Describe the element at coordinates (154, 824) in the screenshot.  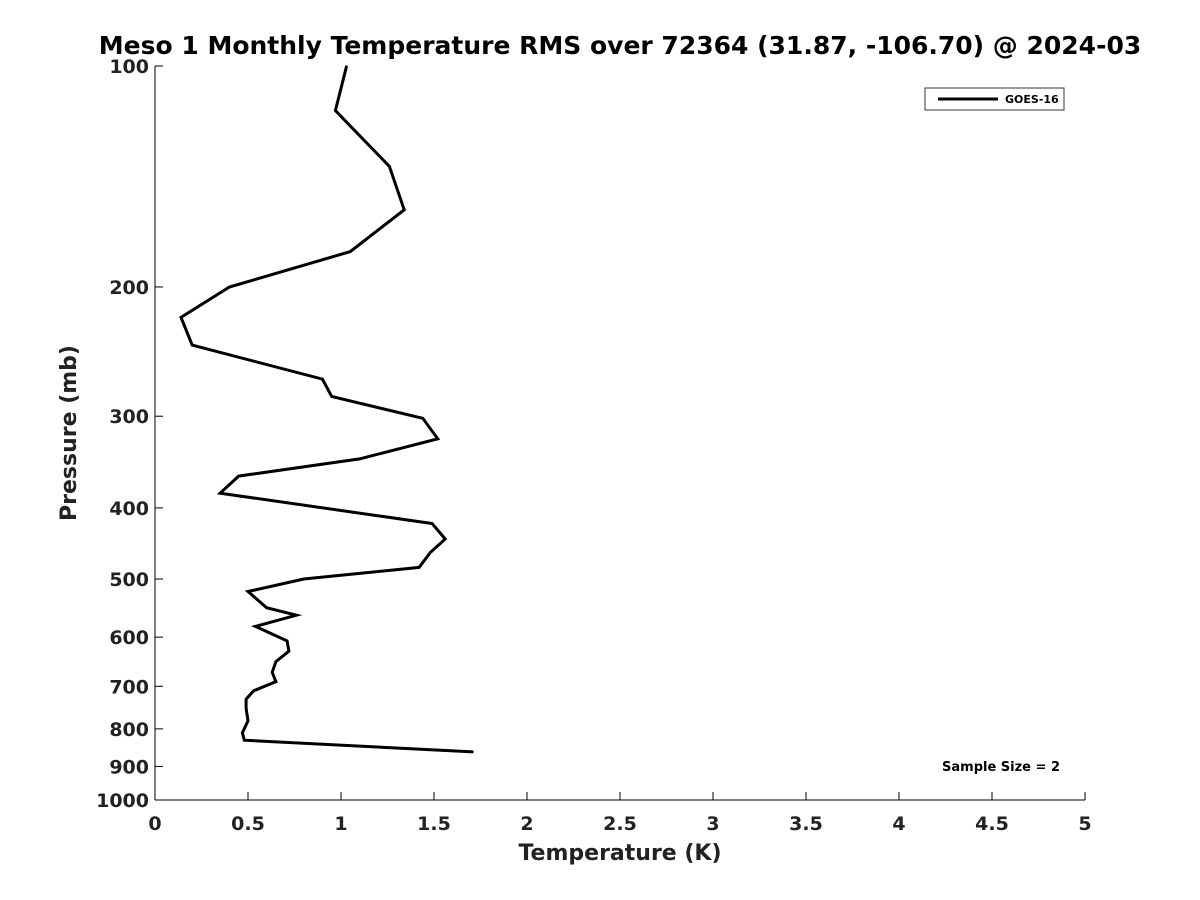
I see `x-tick-label: 0` at that location.